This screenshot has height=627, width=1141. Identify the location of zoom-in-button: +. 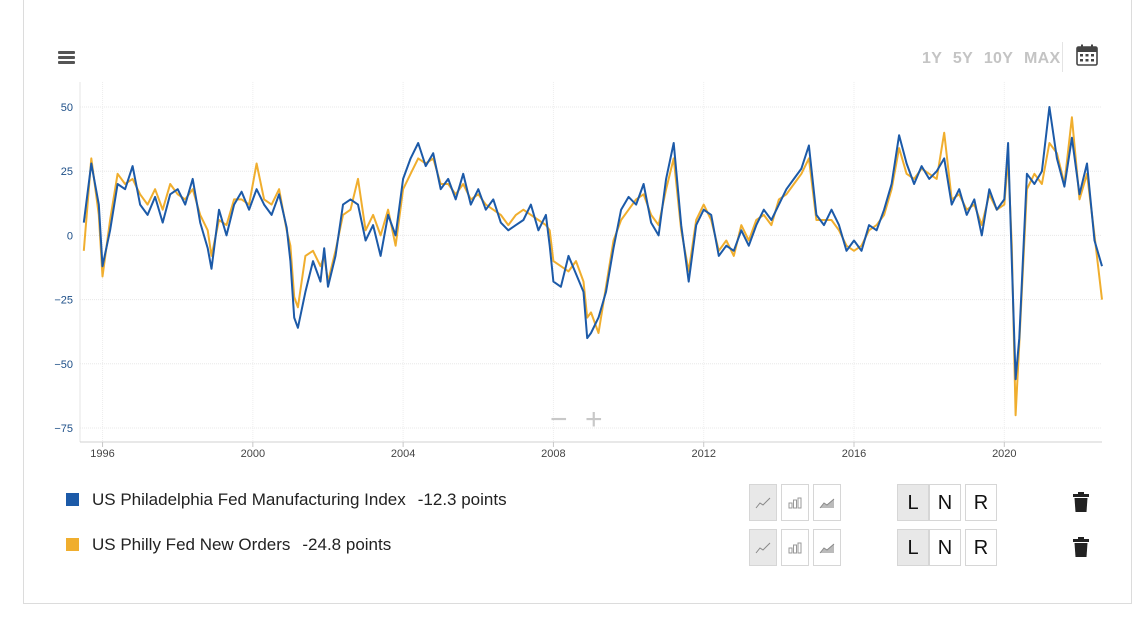
(594, 419).